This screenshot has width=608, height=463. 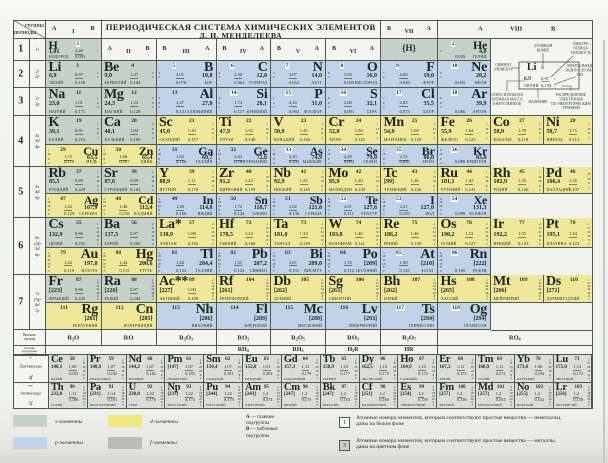 I want to click on svg-text: 3, so click(x=542, y=68).